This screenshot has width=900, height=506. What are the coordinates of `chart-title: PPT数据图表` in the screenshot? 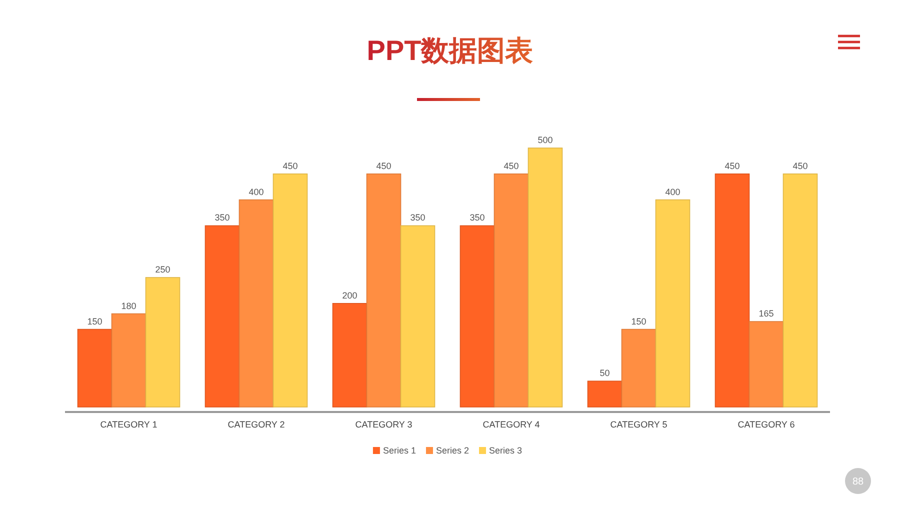 It's located at (450, 50).